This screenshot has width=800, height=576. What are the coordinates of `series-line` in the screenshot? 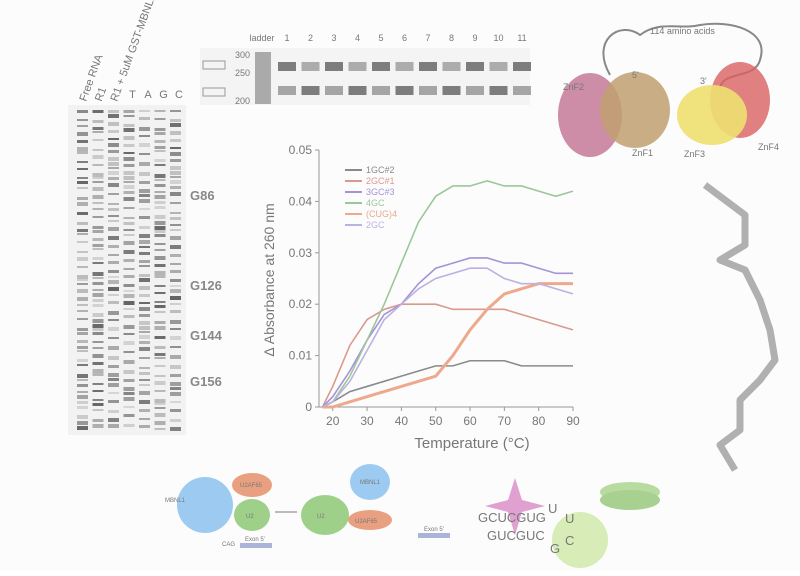 It's located at (447, 345).